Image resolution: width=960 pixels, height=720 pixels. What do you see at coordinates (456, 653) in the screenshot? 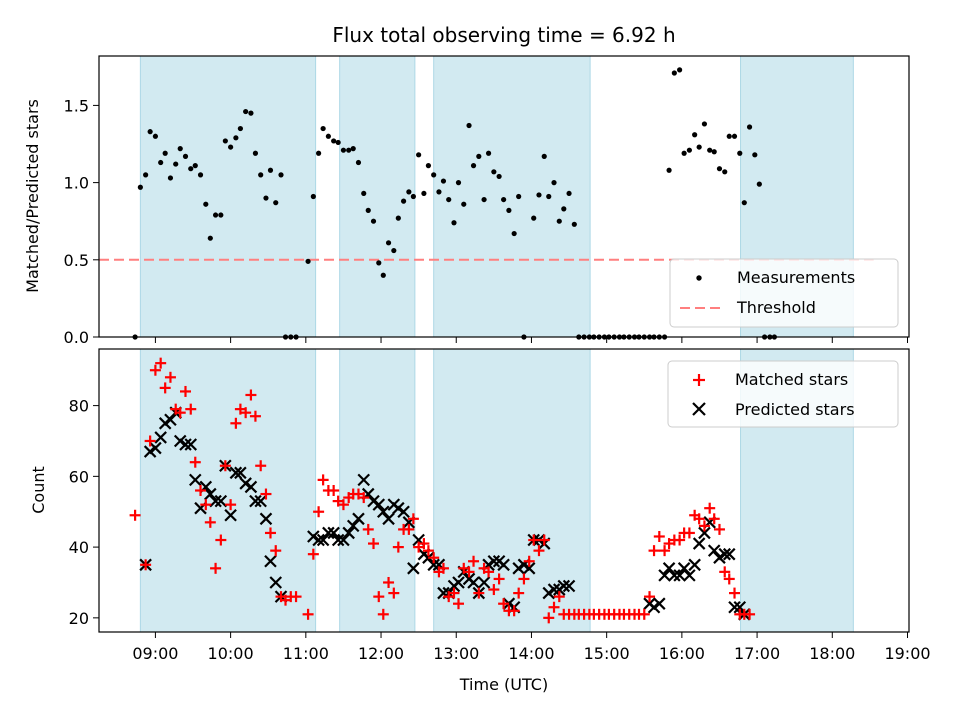
I see `x-tick-label: 13:00` at bounding box center [456, 653].